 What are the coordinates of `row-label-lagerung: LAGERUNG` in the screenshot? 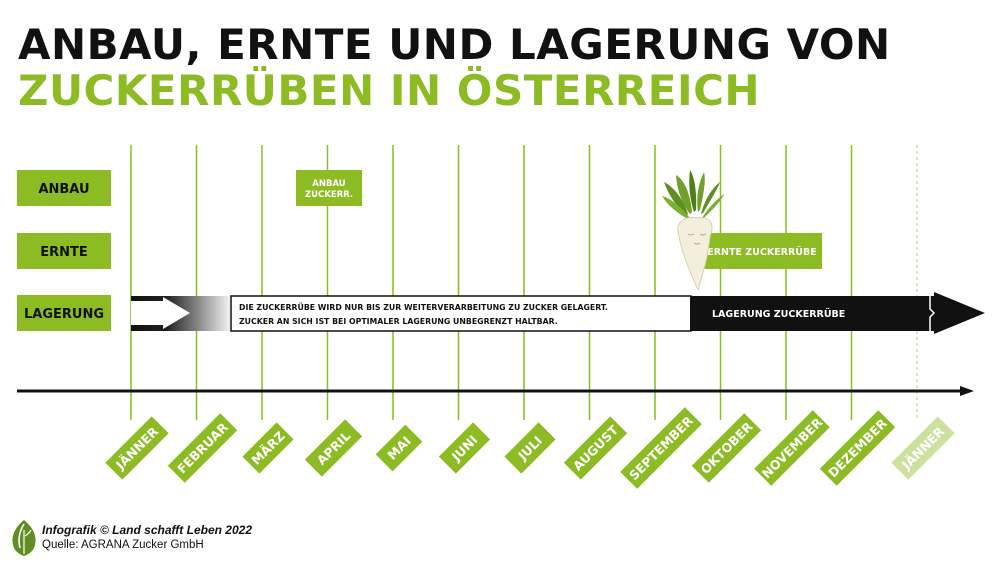 It's located at (64, 313).